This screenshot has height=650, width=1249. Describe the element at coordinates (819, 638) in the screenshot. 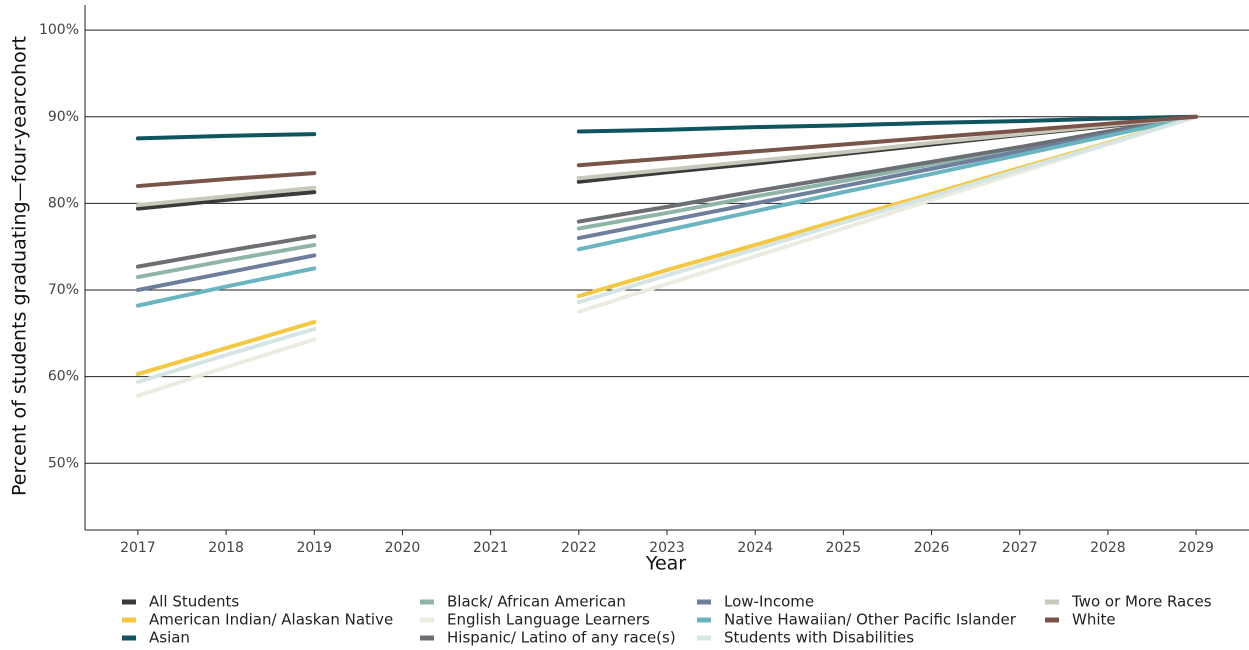

I see `legend-label: Students with Disabilities` at that location.